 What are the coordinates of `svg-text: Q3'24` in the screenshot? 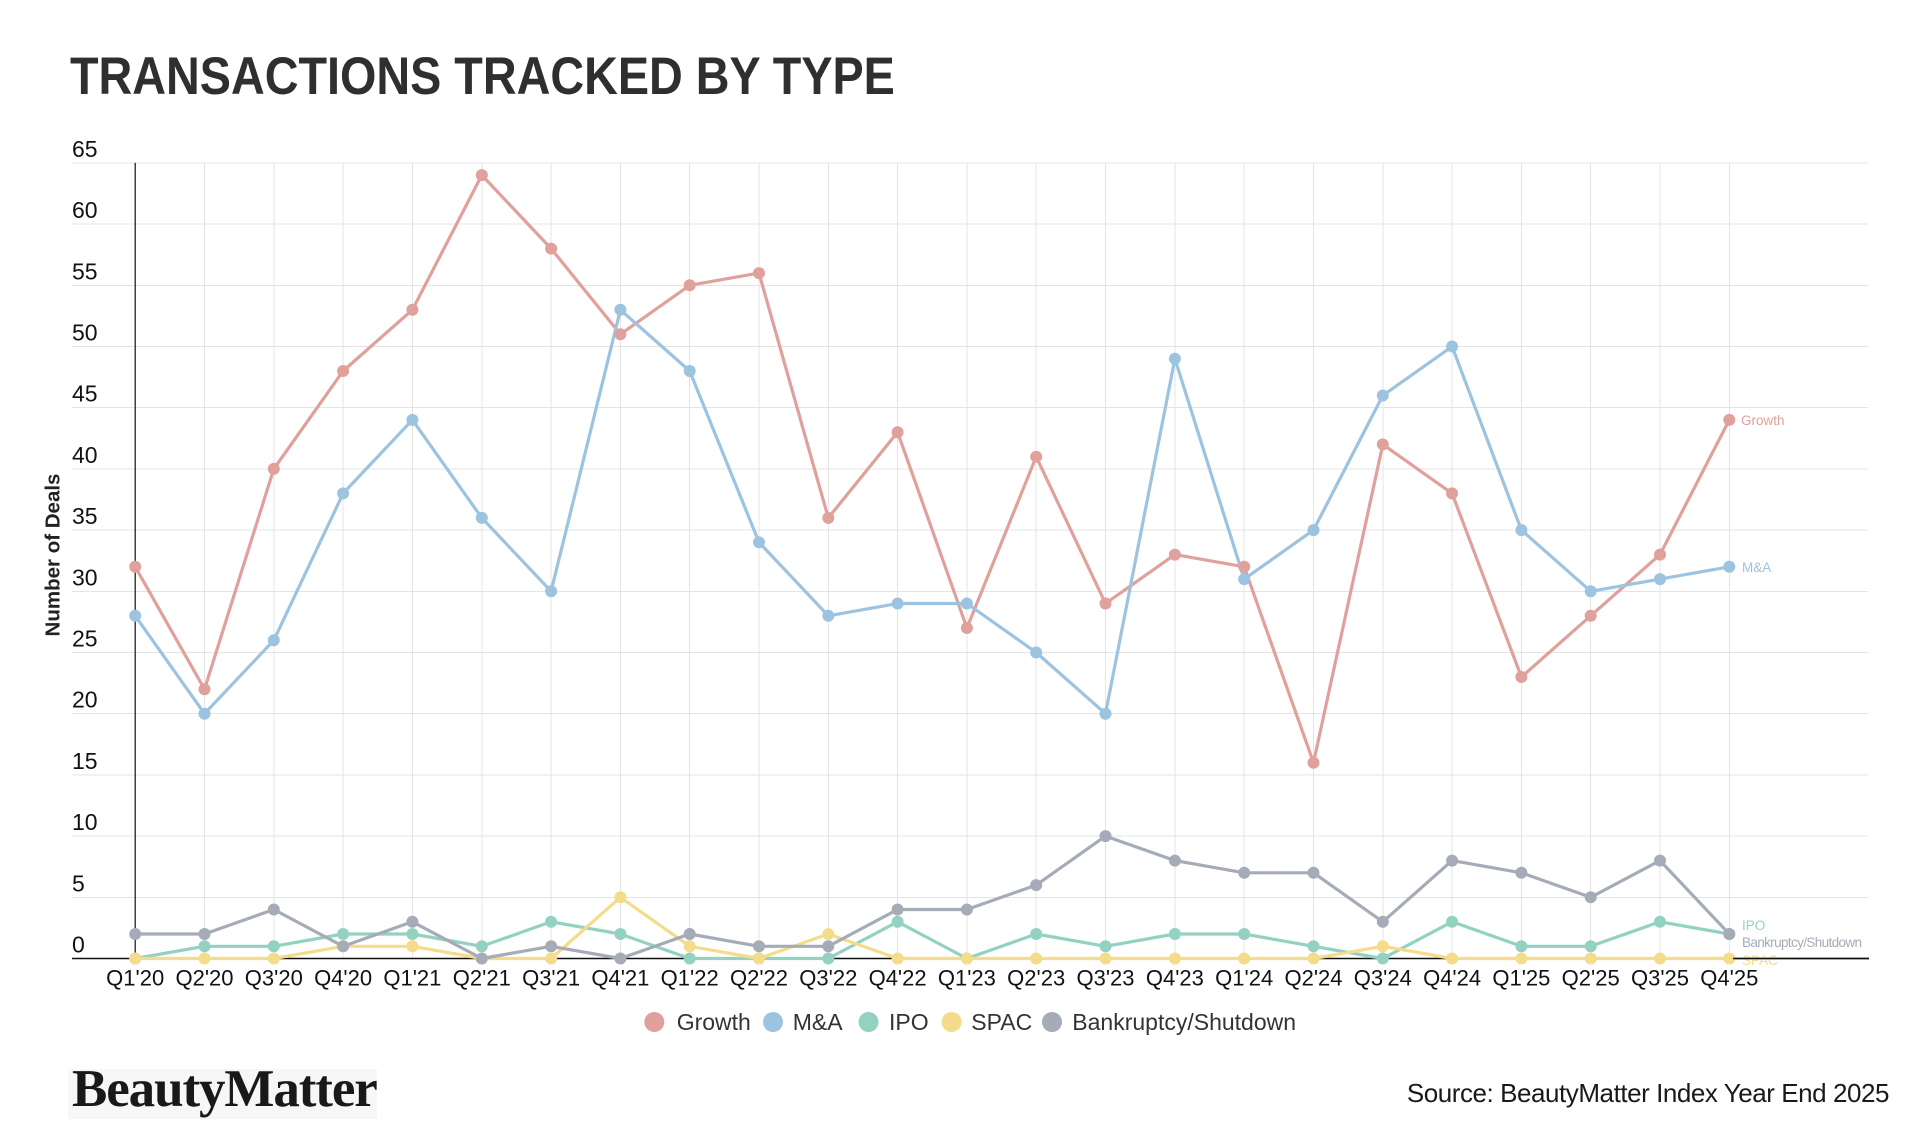 It's located at (1383, 978).